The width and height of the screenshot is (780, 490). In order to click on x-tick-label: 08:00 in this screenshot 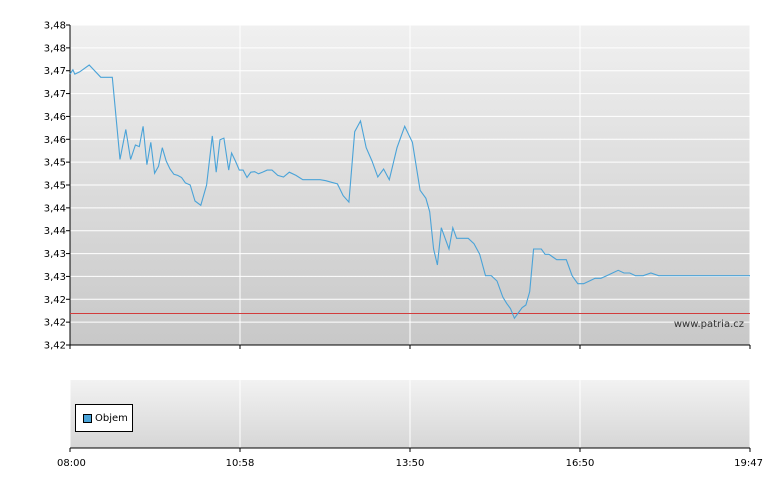, I will do `click(71, 463)`.